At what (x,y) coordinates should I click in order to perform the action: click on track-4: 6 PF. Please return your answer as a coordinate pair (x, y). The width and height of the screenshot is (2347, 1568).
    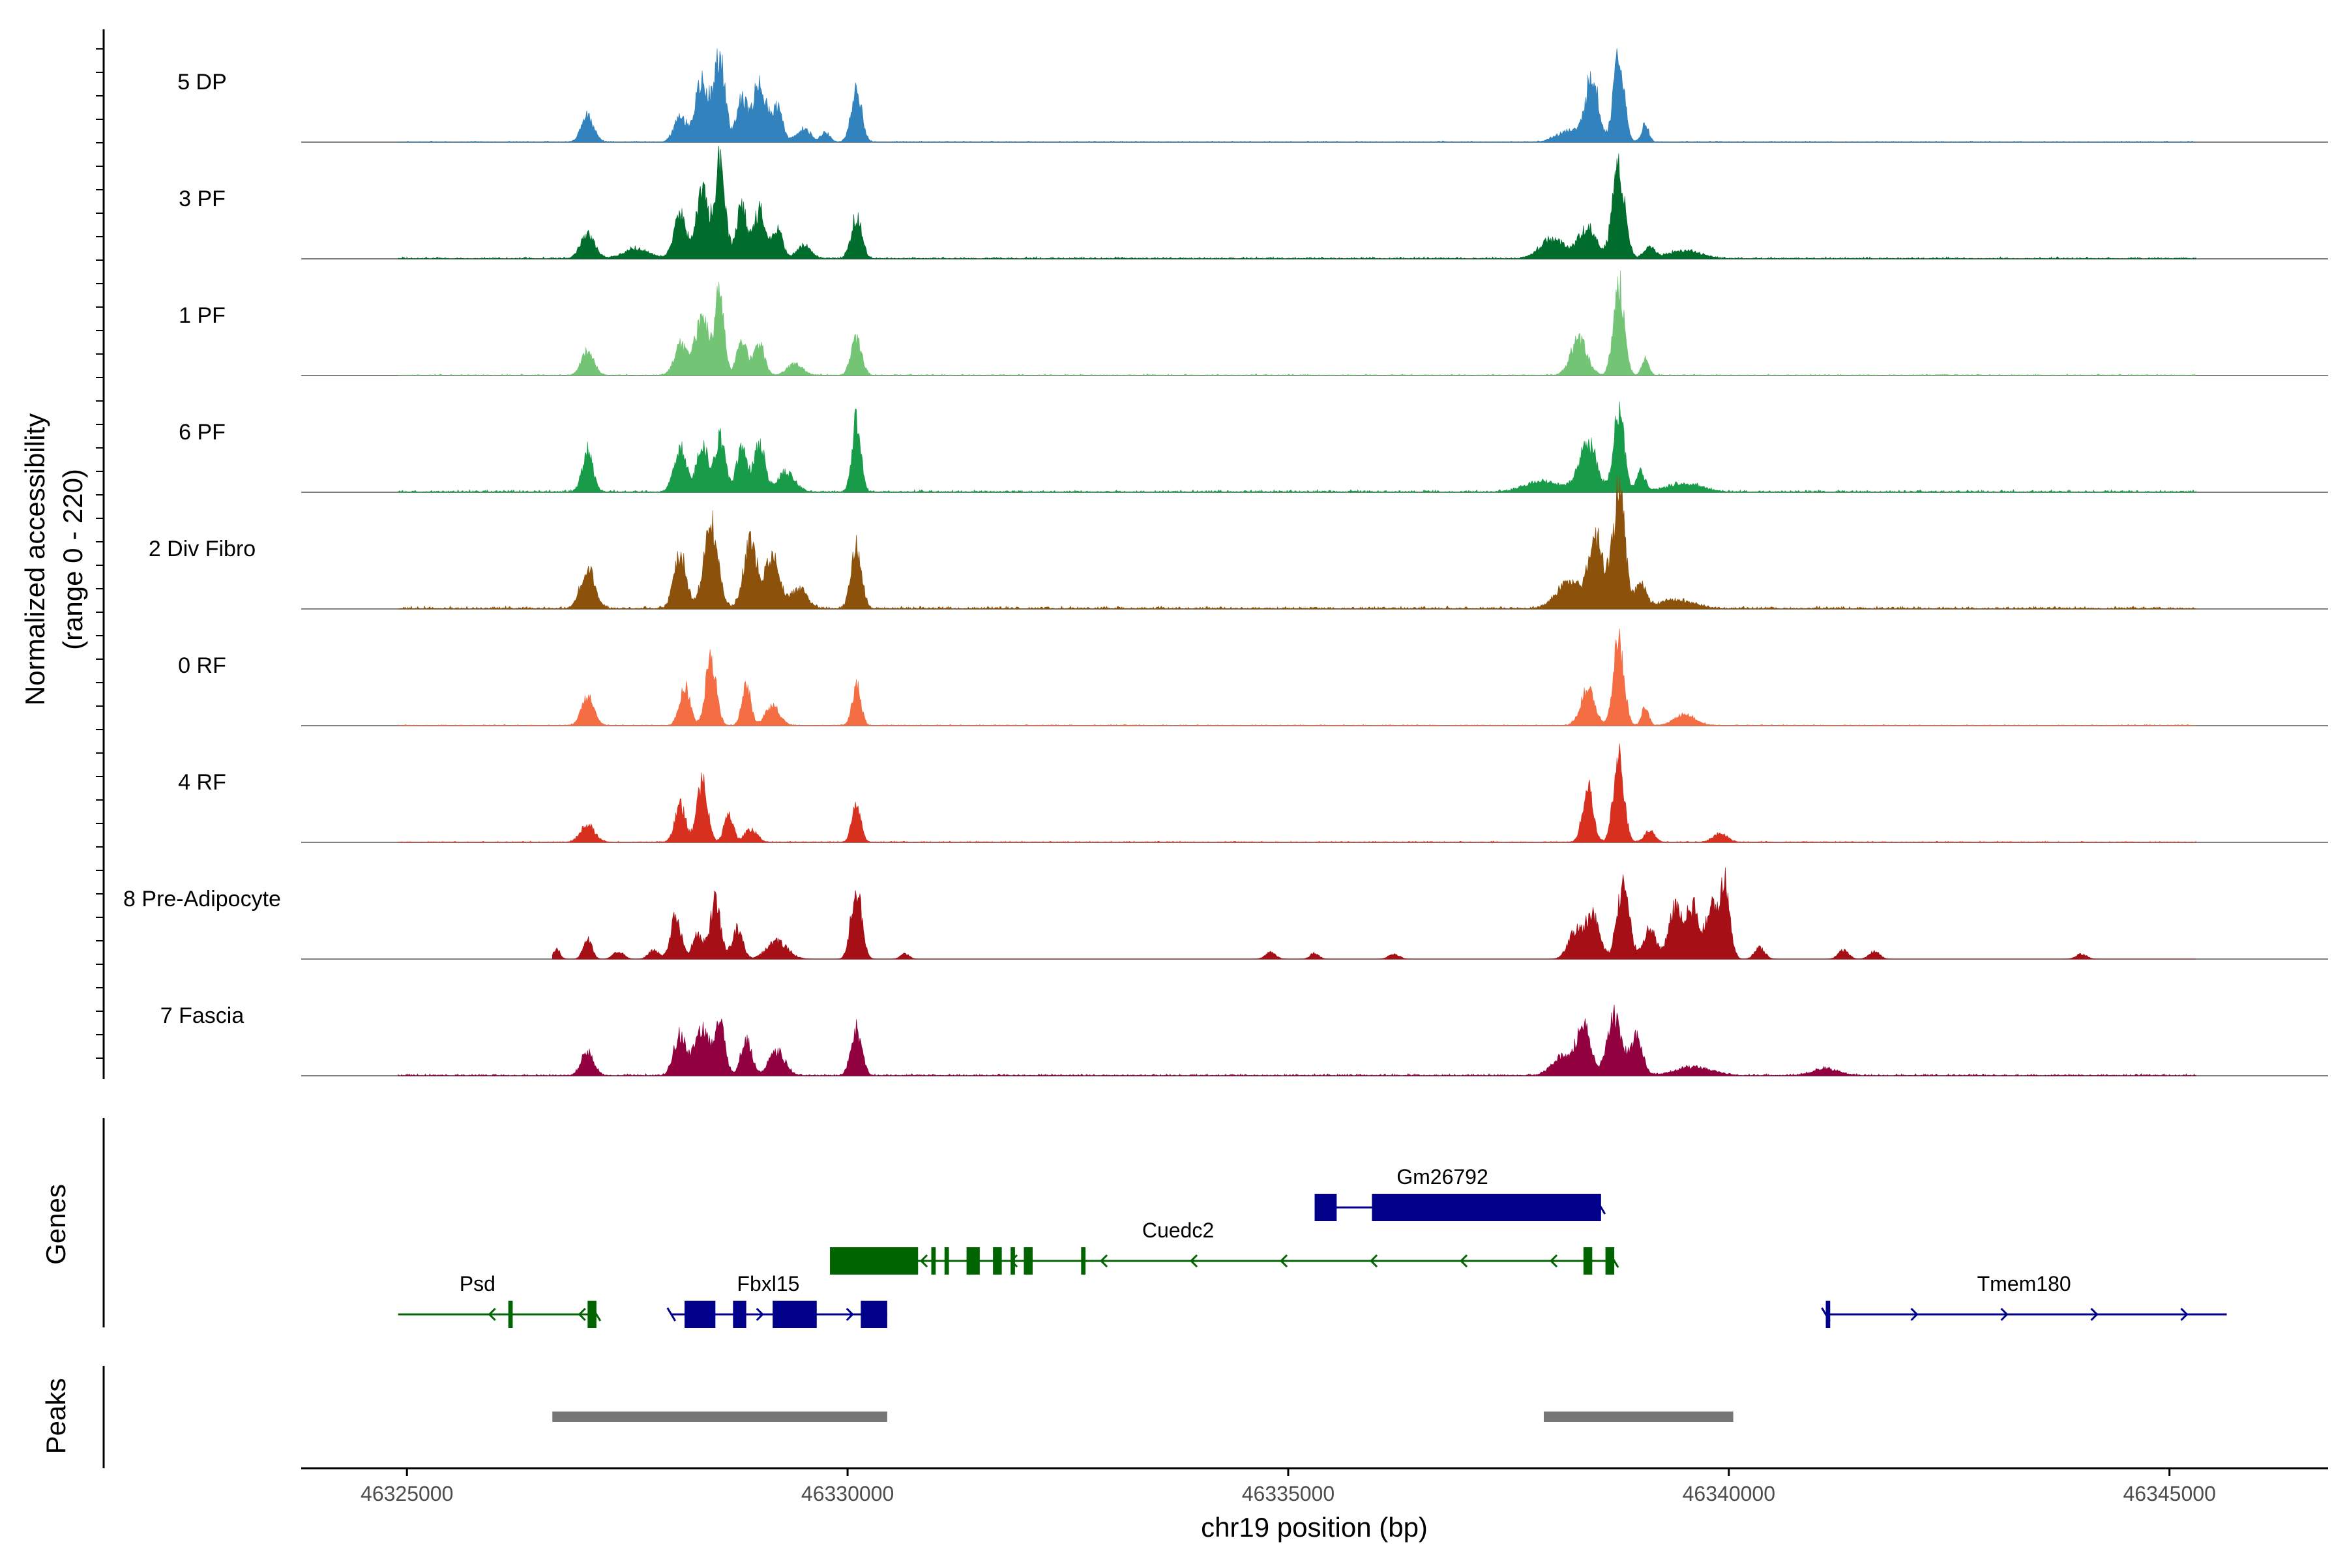
    Looking at the image, I should click on (1253, 447).